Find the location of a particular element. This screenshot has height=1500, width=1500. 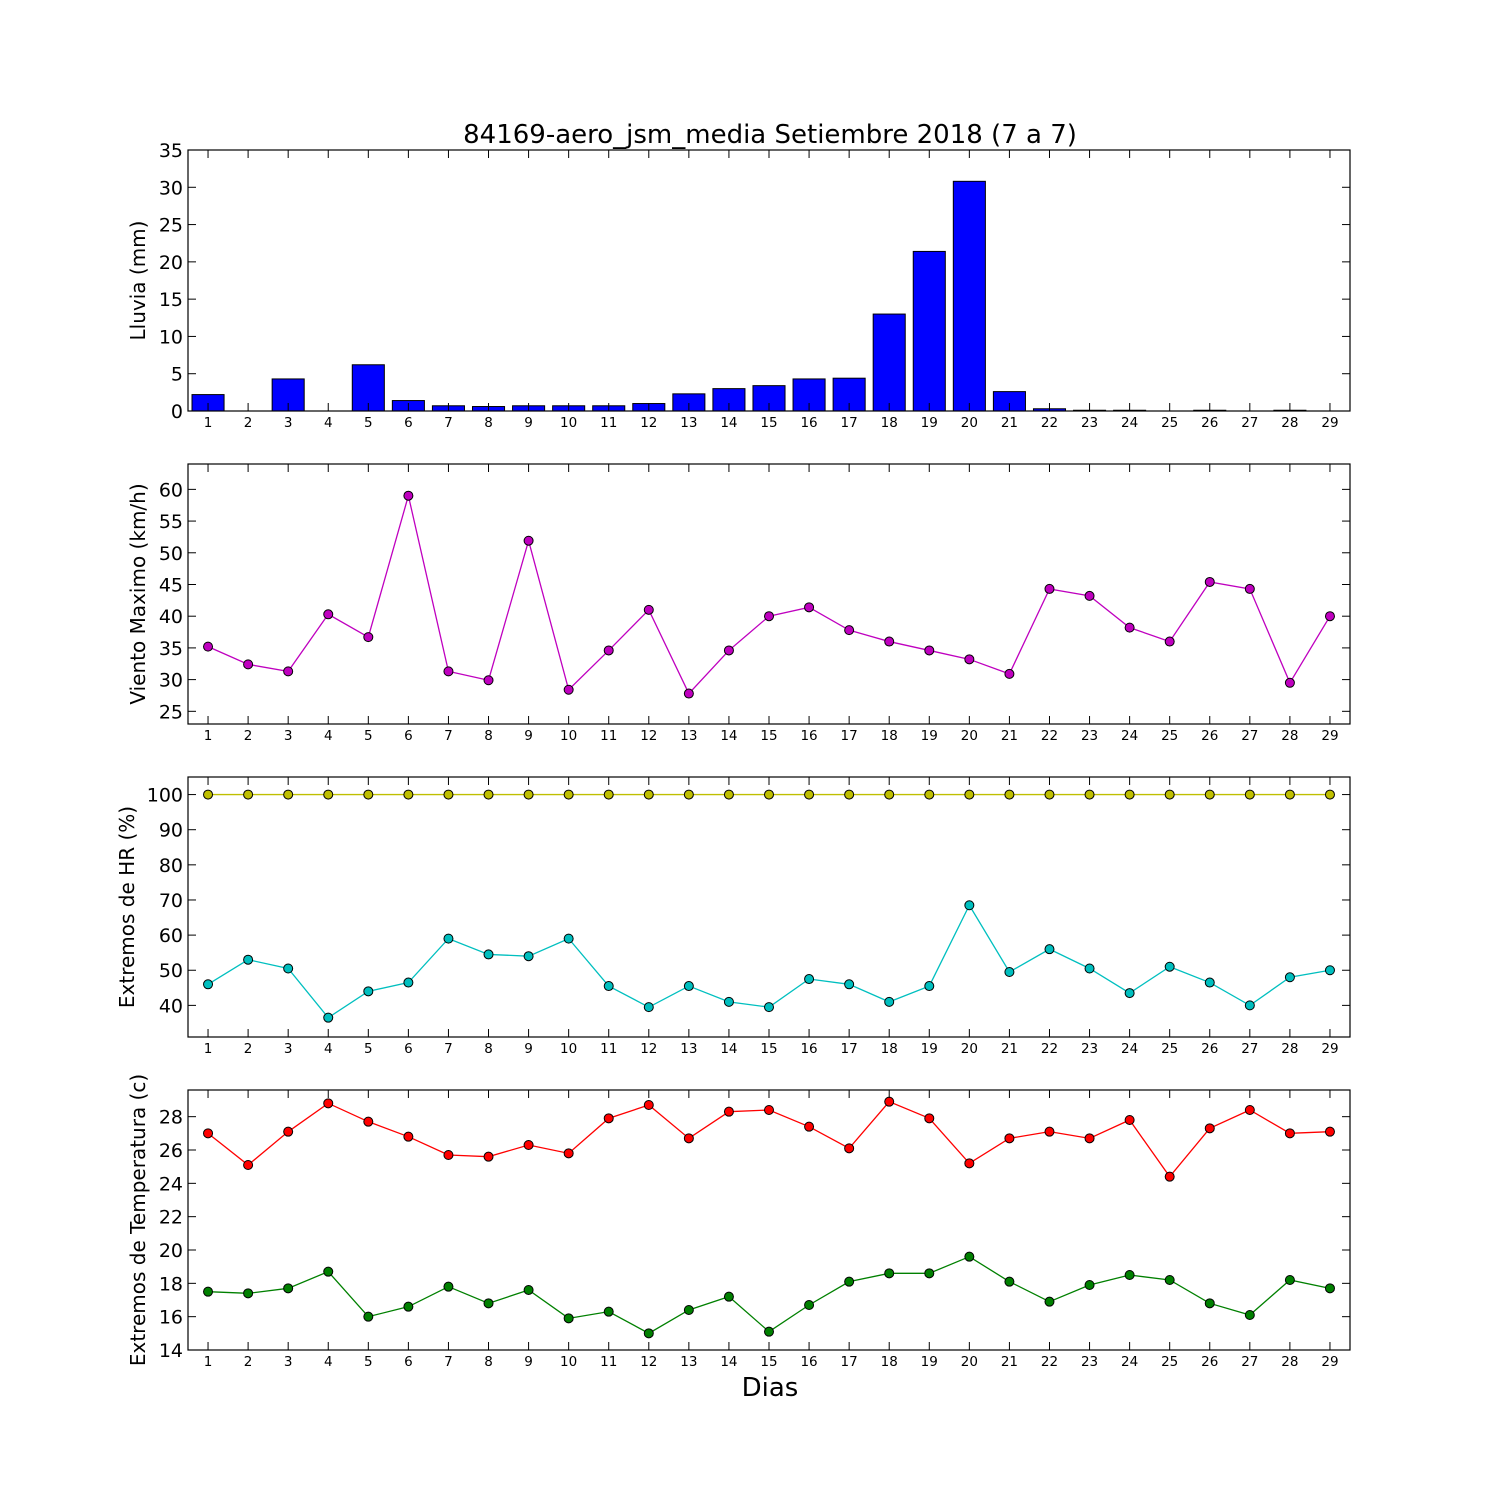

y-tick-label: 25 is located at coordinates (171, 226).